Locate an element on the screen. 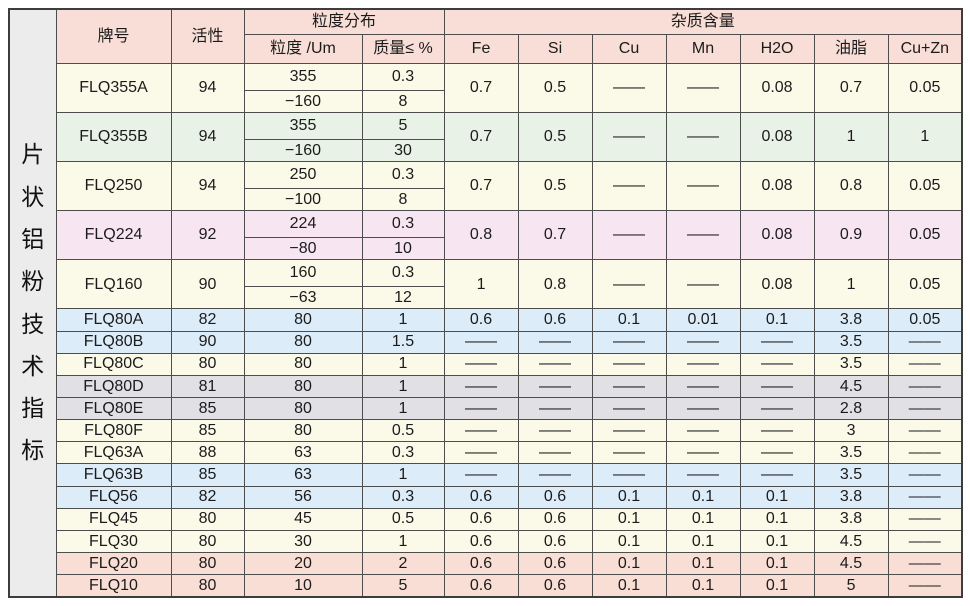  activity-cell: 82 is located at coordinates (207, 497).